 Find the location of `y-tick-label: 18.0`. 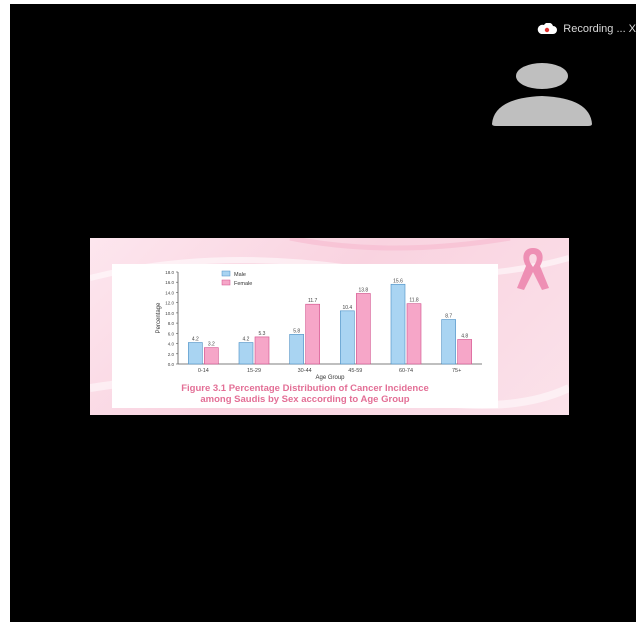

y-tick-label: 18.0 is located at coordinates (169, 272).